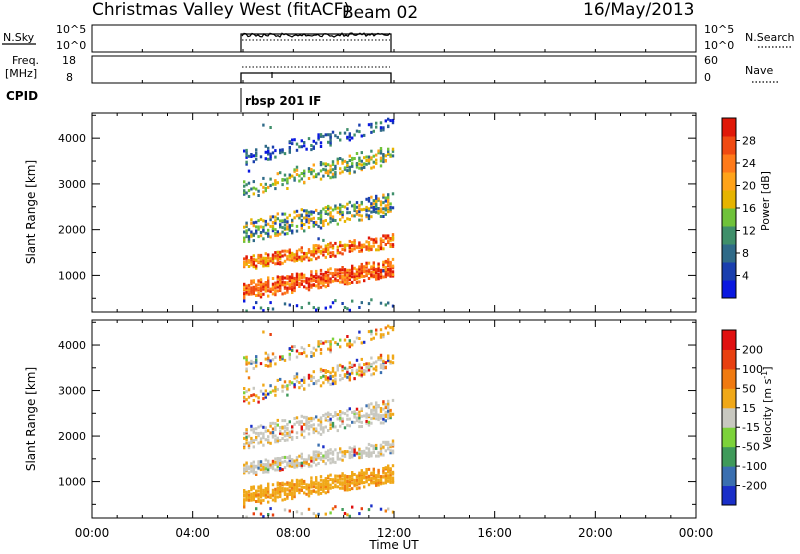 This screenshot has height=554, width=800. Describe the element at coordinates (749, 231) in the screenshot. I see `power-colorbar-tick-label: 12` at that location.